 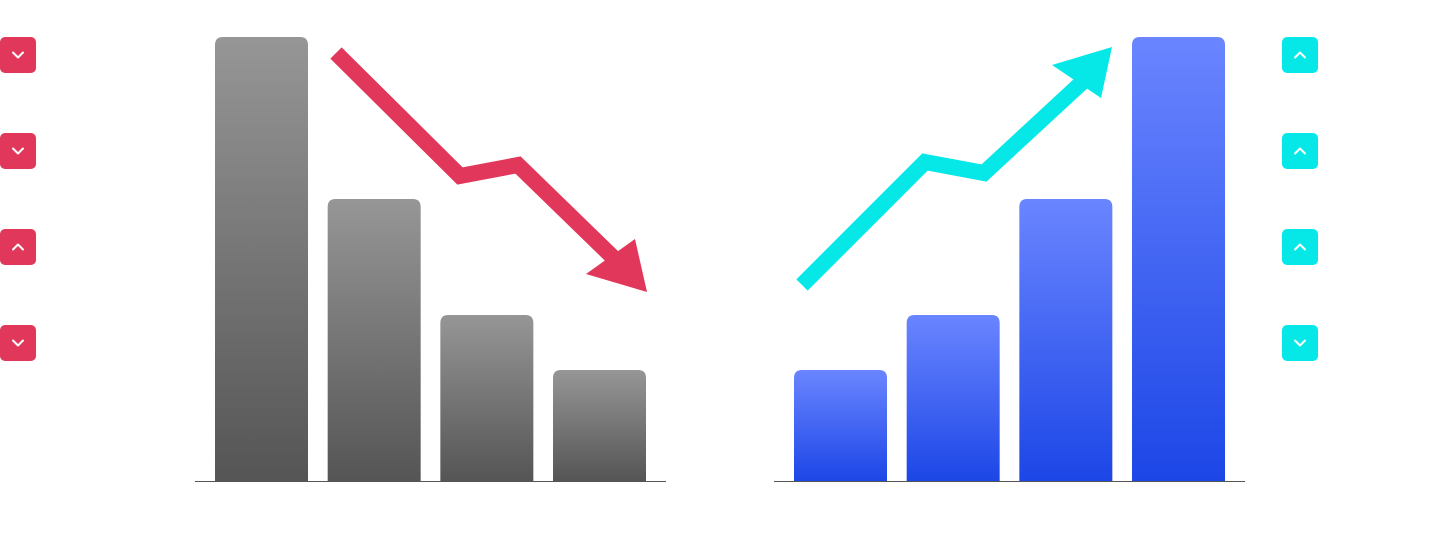 I want to click on trend-down-arrow-head, so click(x=616, y=265).